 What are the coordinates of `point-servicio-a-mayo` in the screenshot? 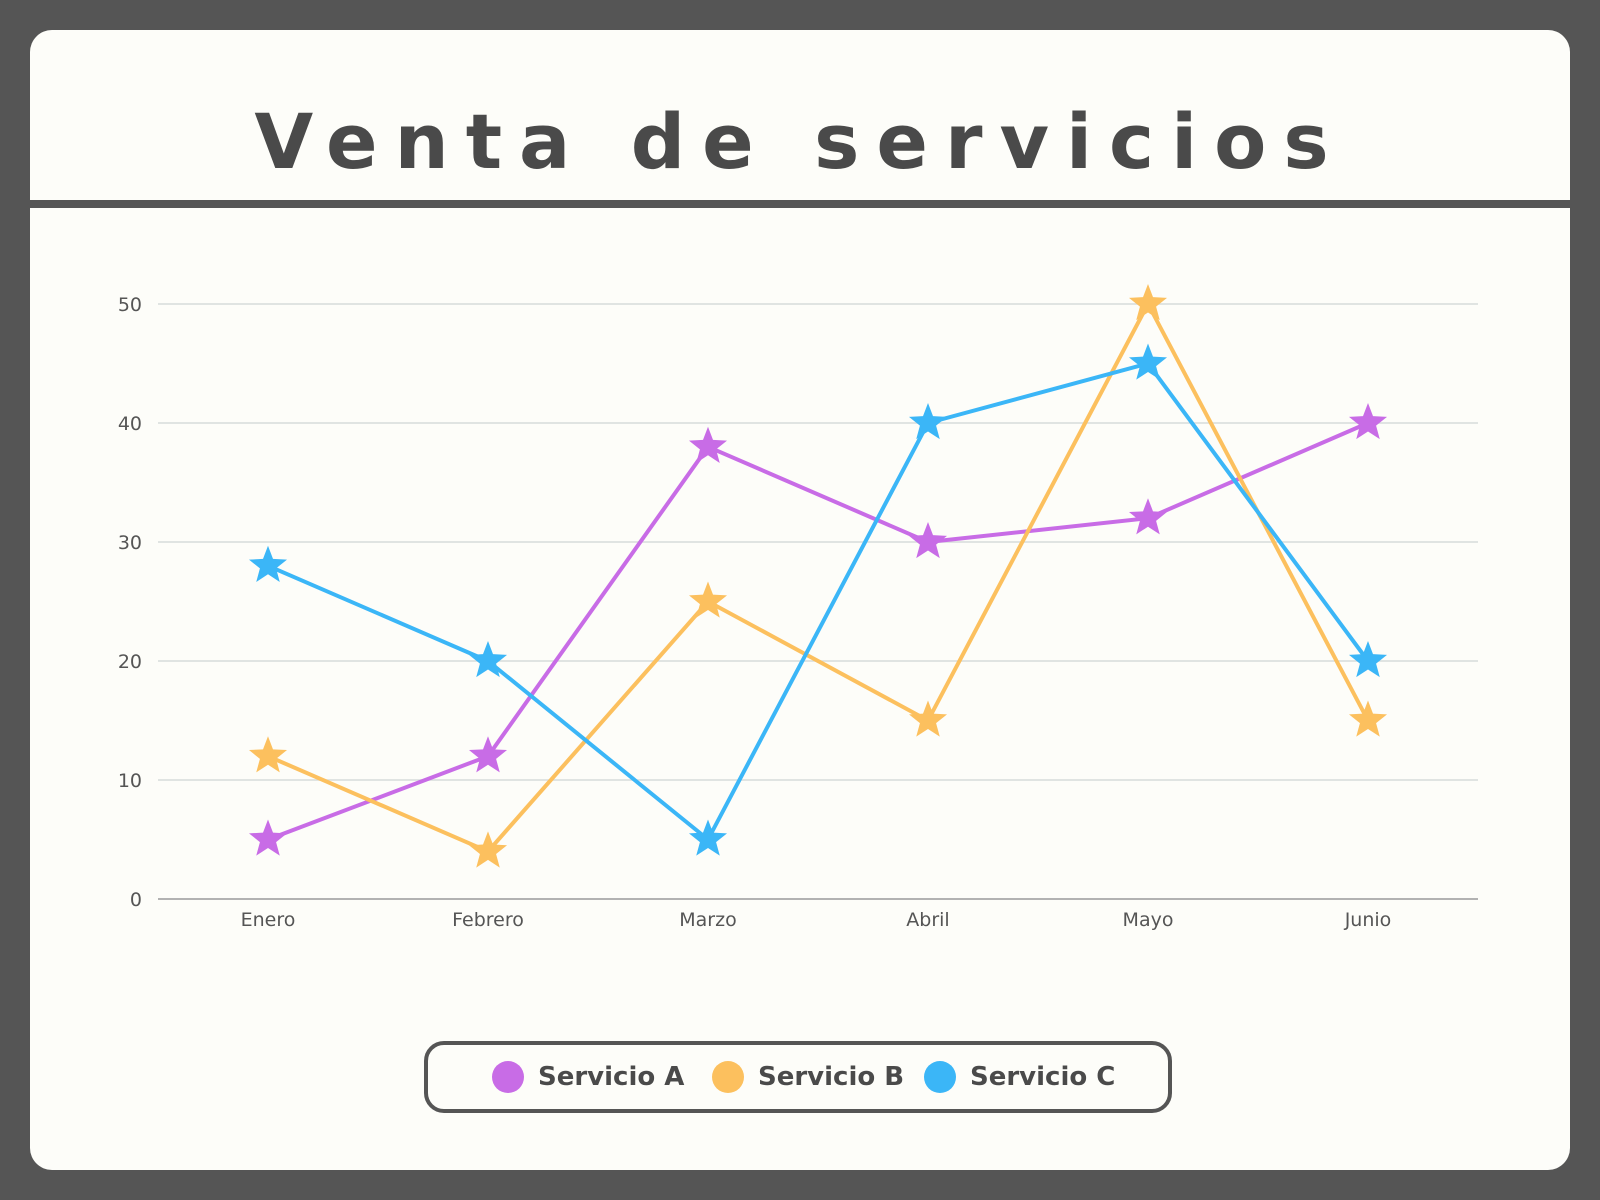 It's located at (1148, 516).